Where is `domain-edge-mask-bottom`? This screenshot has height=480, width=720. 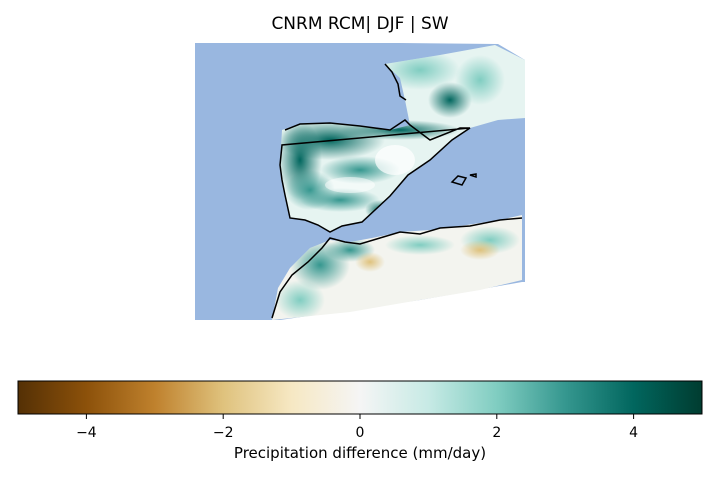 domain-edge-mask-bottom is located at coordinates (402, 301).